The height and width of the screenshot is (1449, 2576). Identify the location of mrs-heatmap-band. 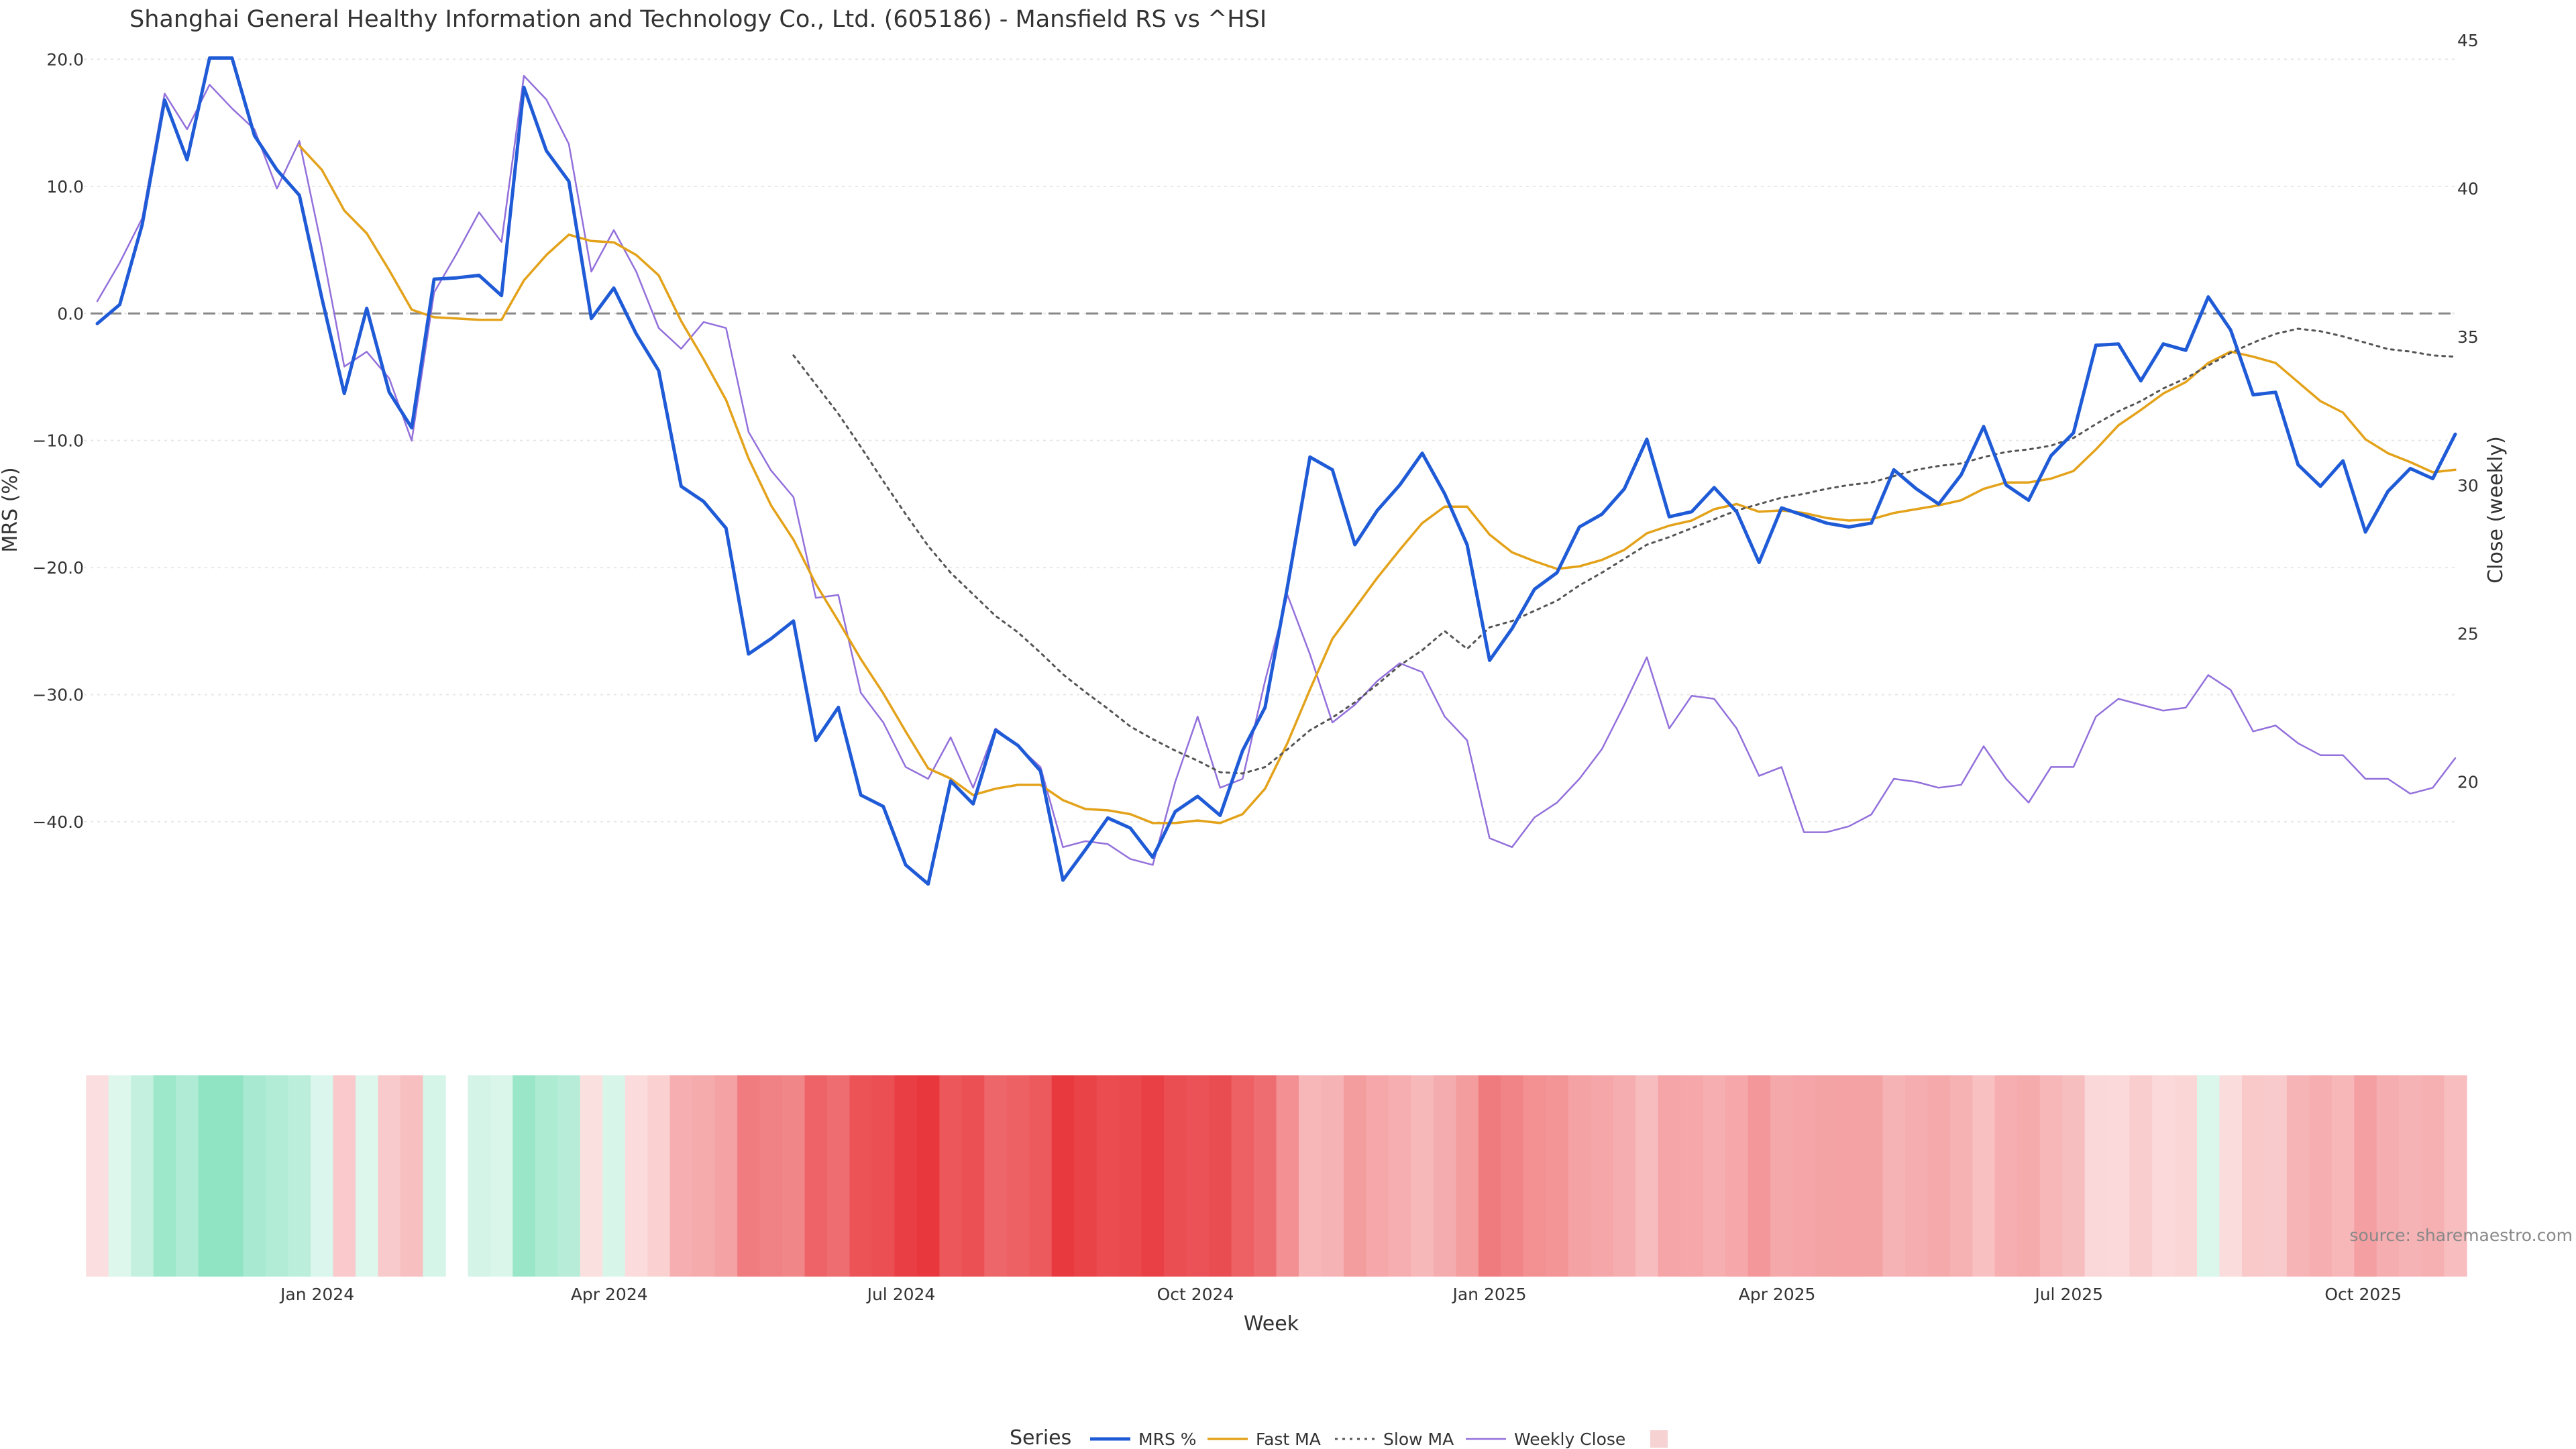
(1276, 1176).